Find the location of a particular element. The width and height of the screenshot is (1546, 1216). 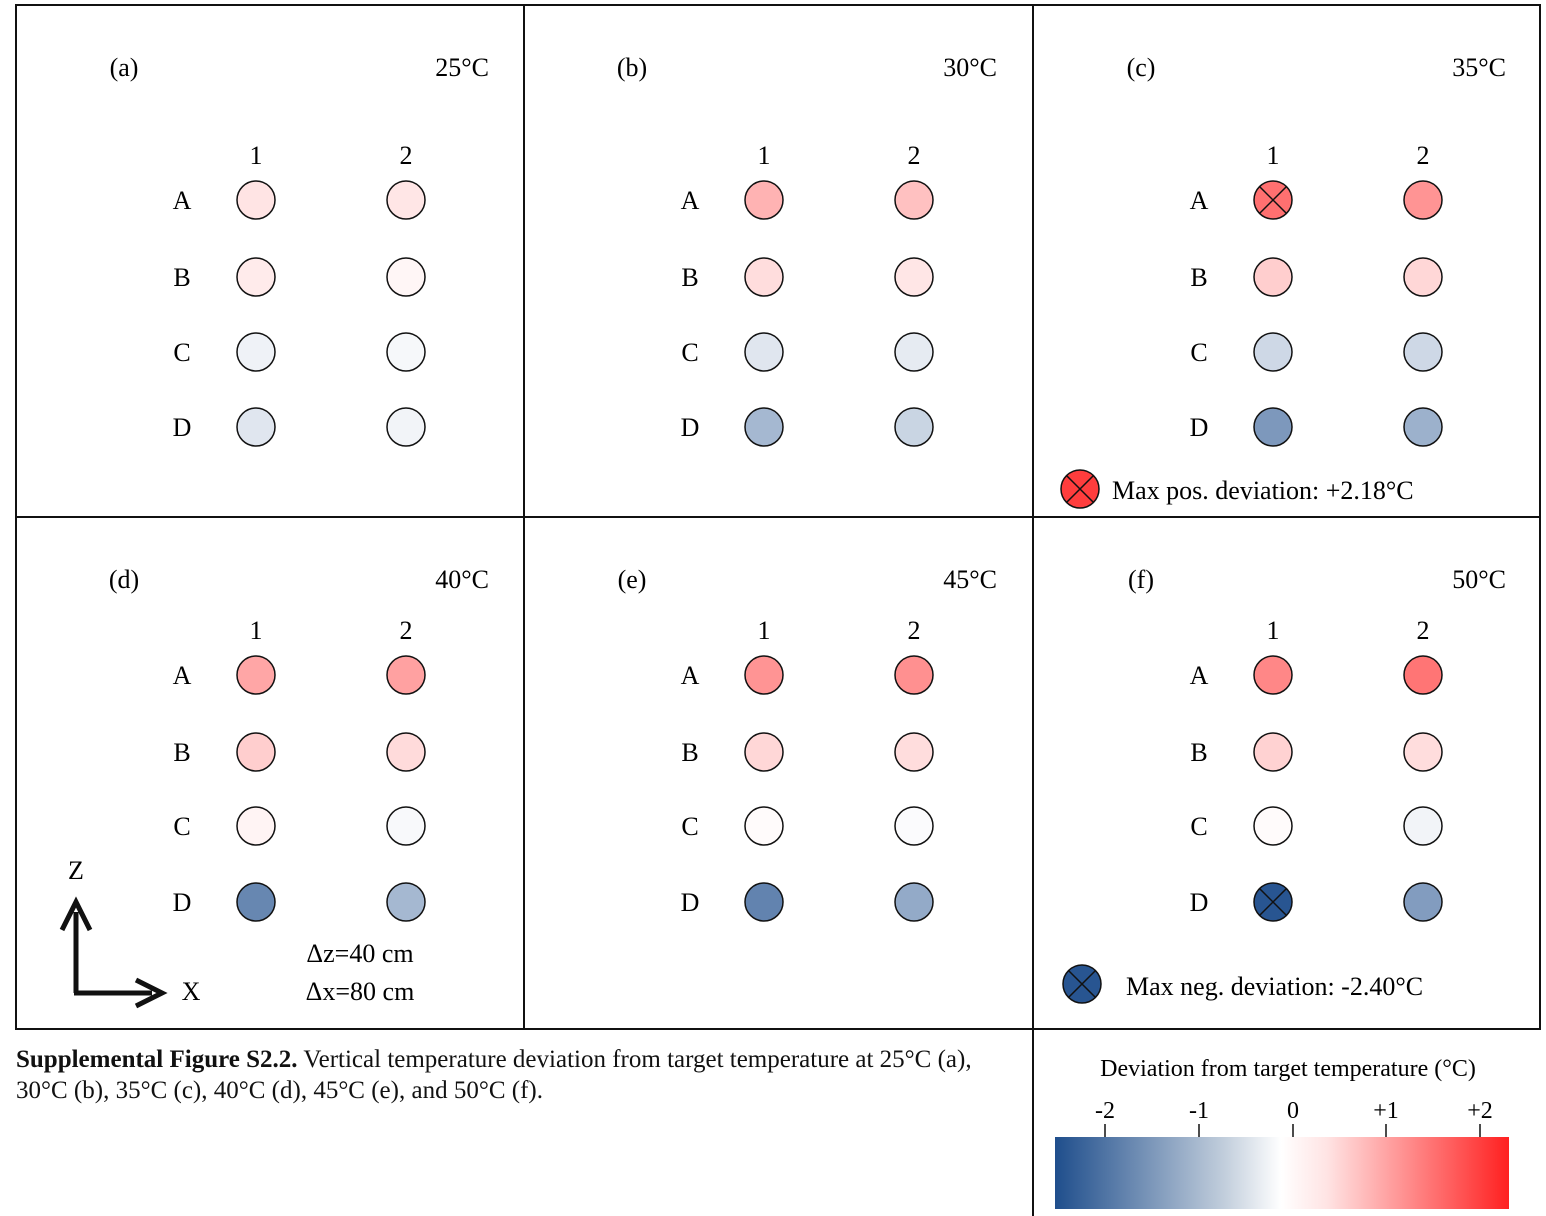

axes-indicator: Z X Δz=40 cm Δx=80 cm is located at coordinates (237, 932).